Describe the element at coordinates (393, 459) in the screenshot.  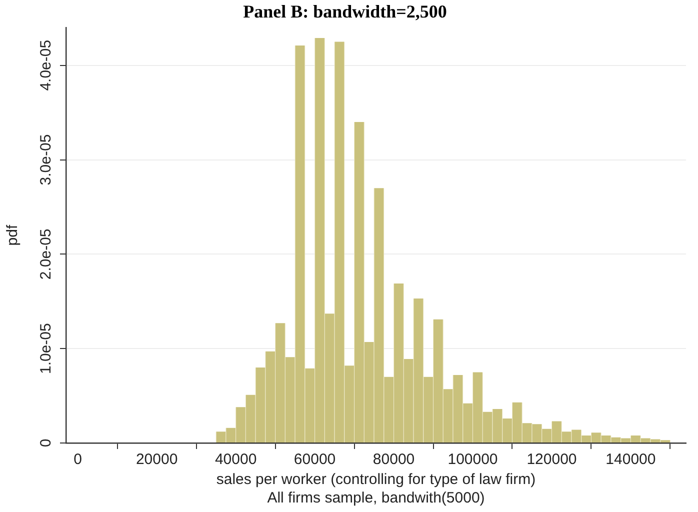
I see `x-tick-label: 80000` at that location.